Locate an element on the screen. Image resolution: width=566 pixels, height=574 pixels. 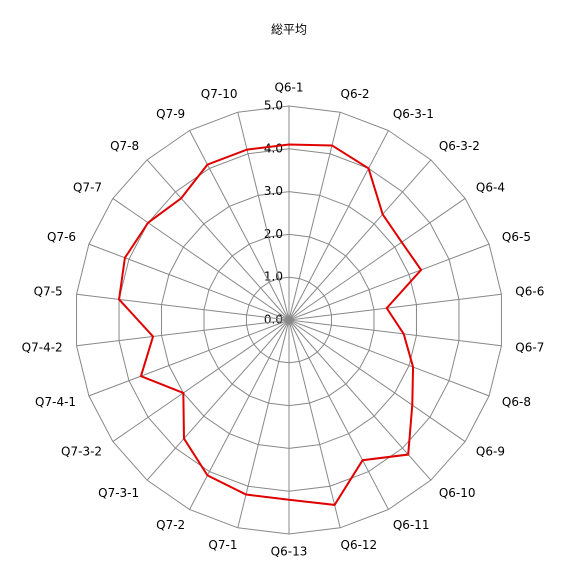
category-label: Q6-13 is located at coordinates (289, 552).